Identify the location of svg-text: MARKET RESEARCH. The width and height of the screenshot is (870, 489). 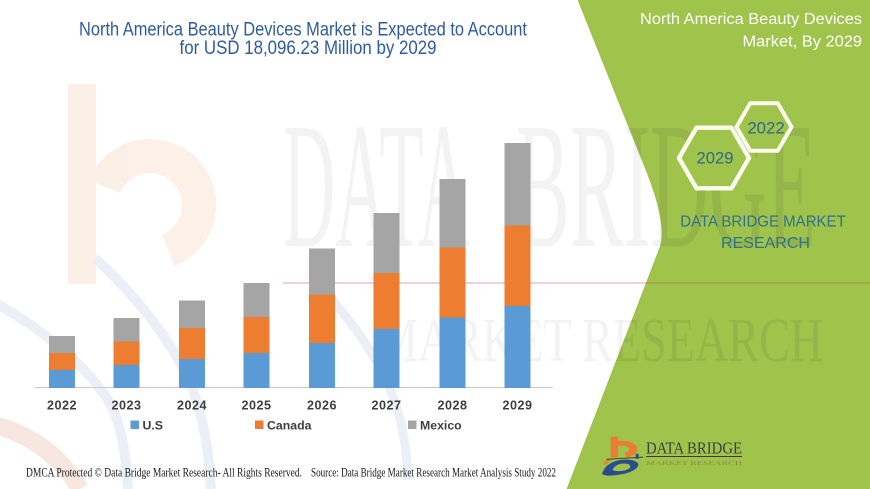
(694, 464).